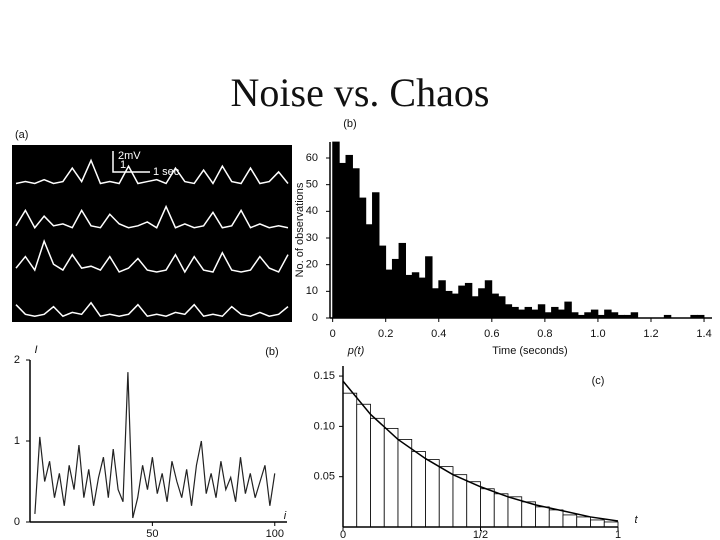 The image size is (720, 540). I want to click on x-axis-label: t, so click(636, 520).